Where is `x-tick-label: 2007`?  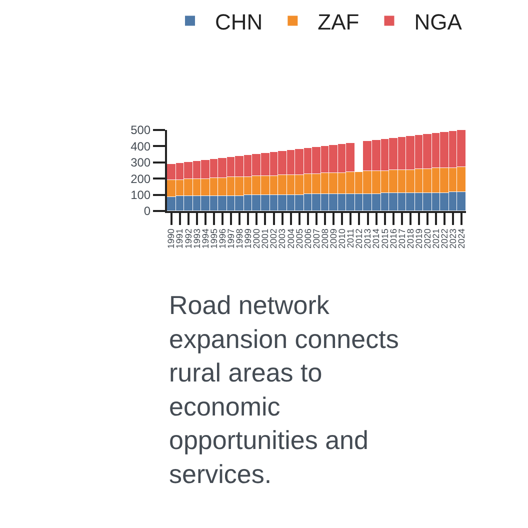 x-tick-label: 2007 is located at coordinates (316, 238).